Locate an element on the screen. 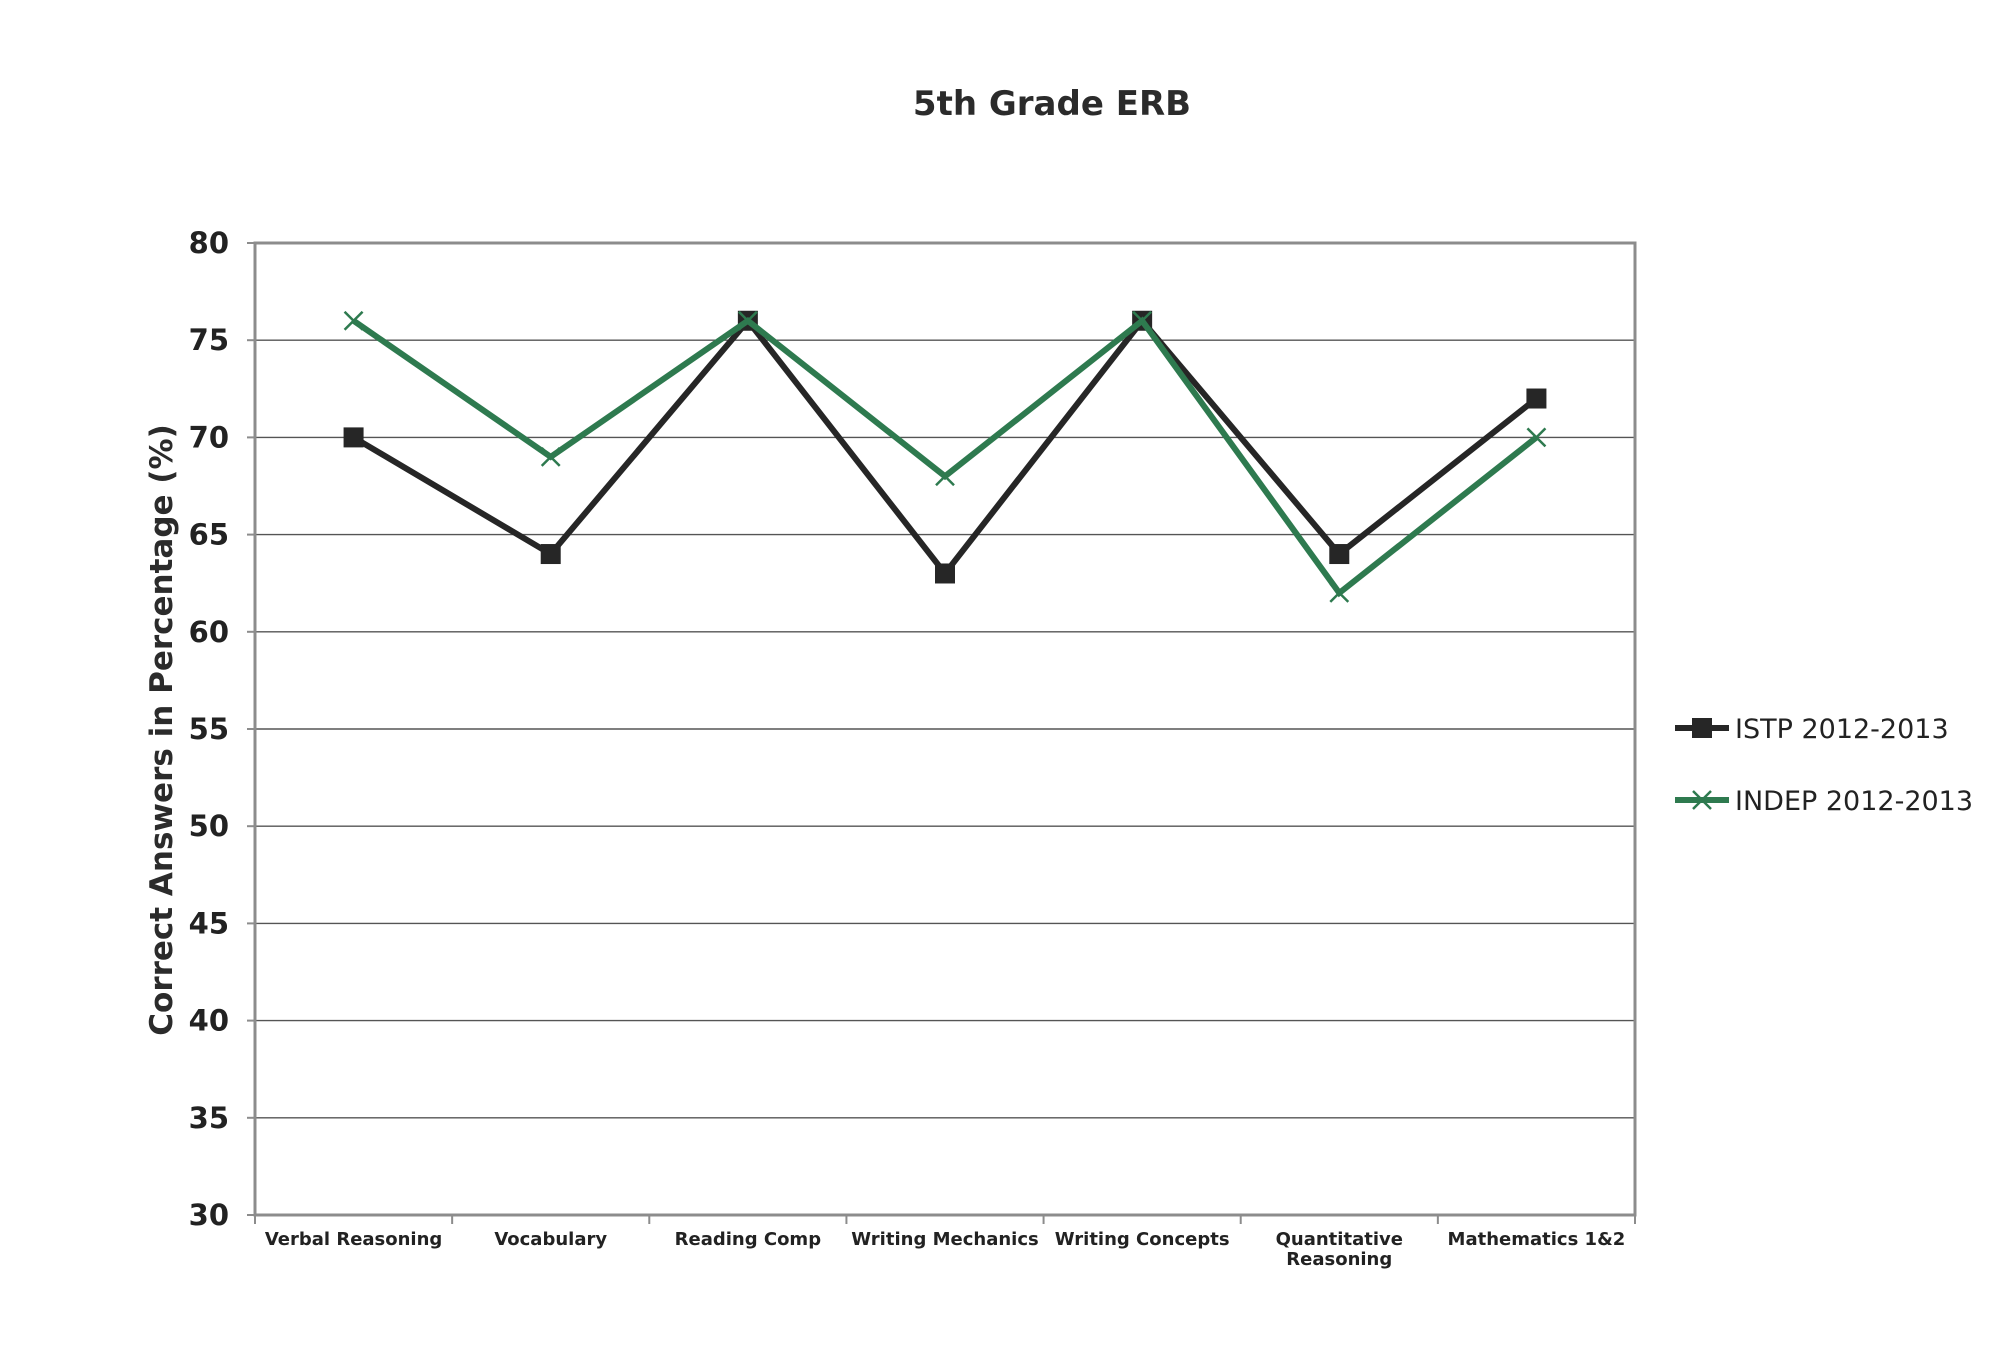 This screenshot has height=1354, width=2013. y-tick-label: 75 is located at coordinates (209, 340).